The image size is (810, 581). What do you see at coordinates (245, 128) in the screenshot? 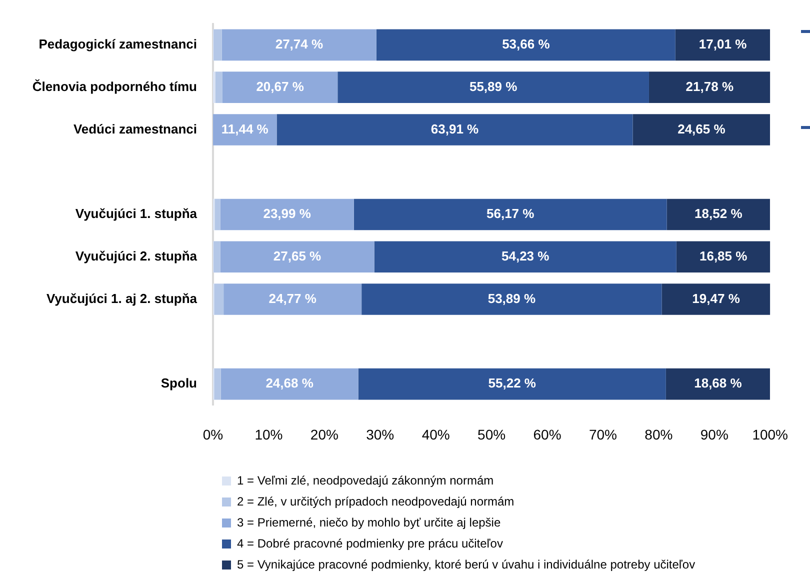
I see `data-label: 11,44 %` at bounding box center [245, 128].